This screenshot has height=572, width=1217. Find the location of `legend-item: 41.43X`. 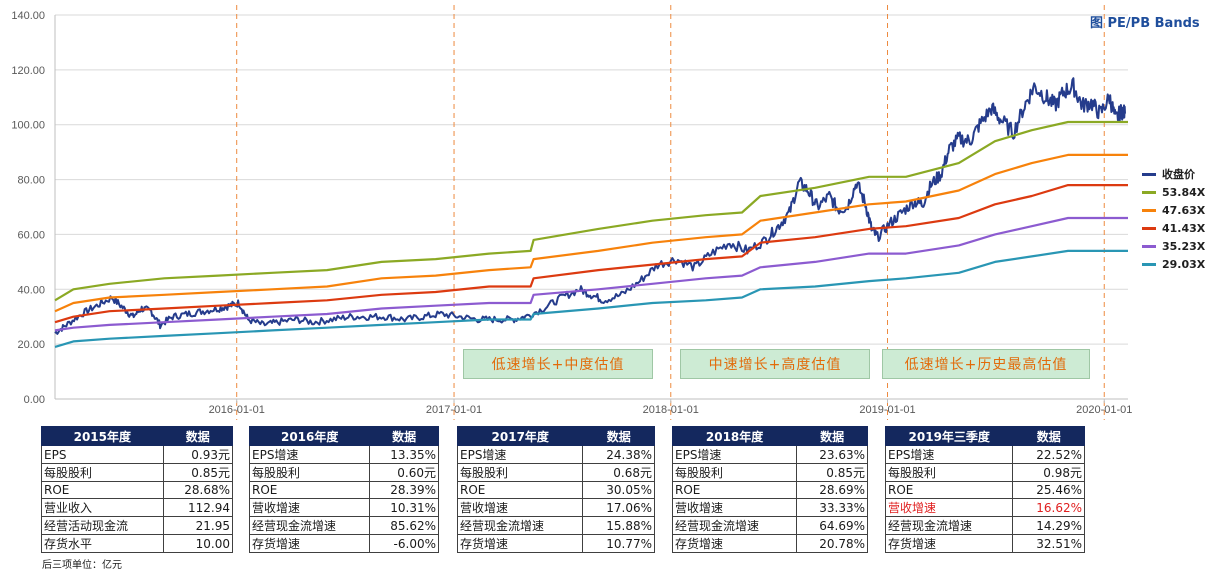

legend-item: 41.43X is located at coordinates (1173, 228).